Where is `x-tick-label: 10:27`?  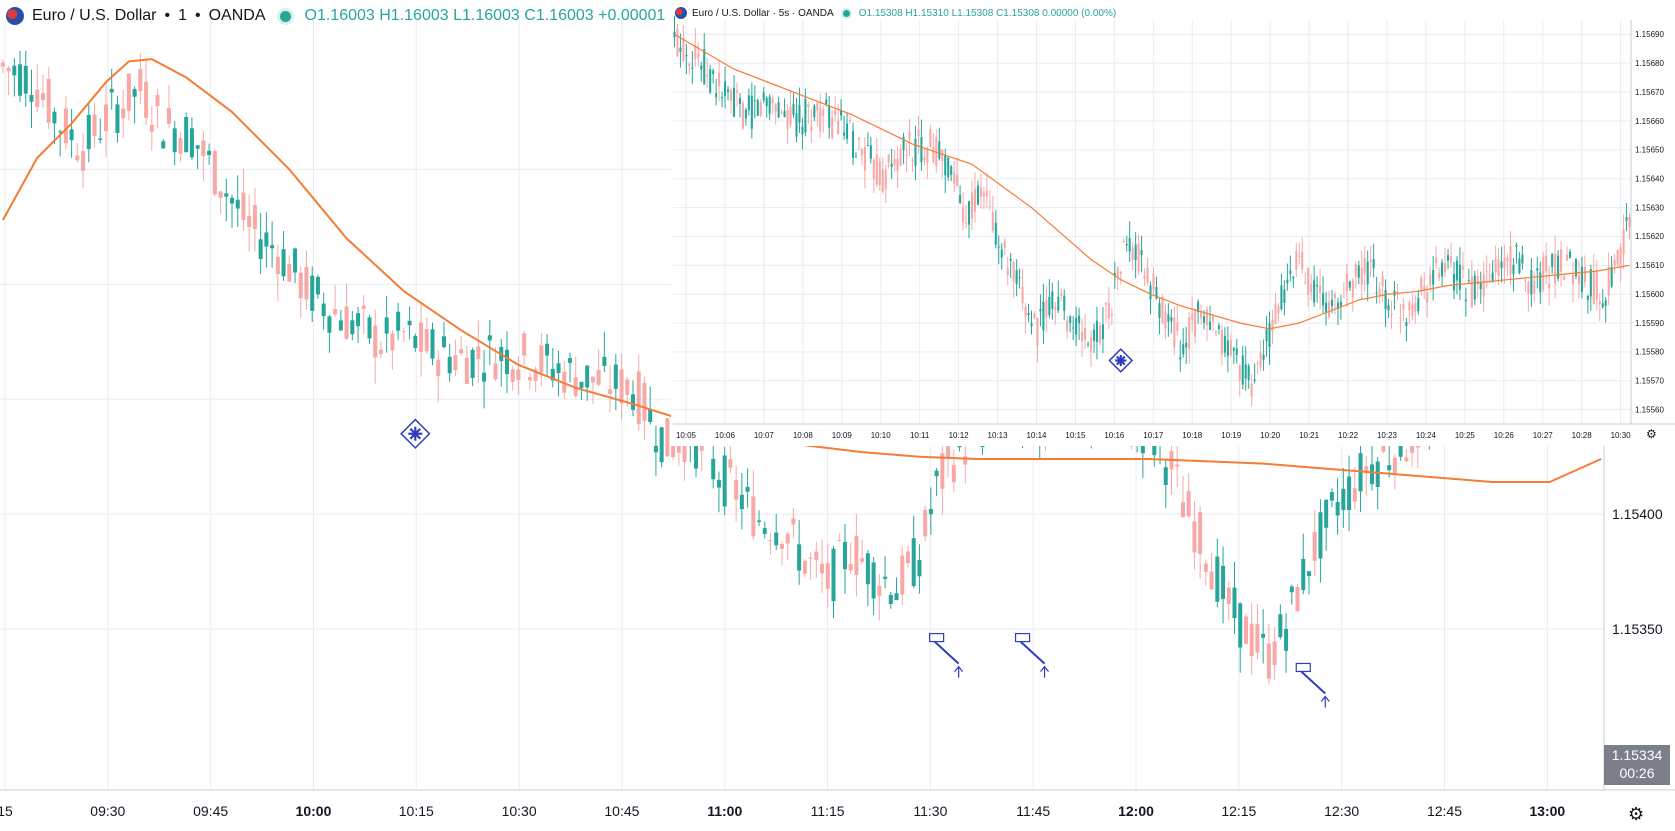 x-tick-label: 10:27 is located at coordinates (1543, 435).